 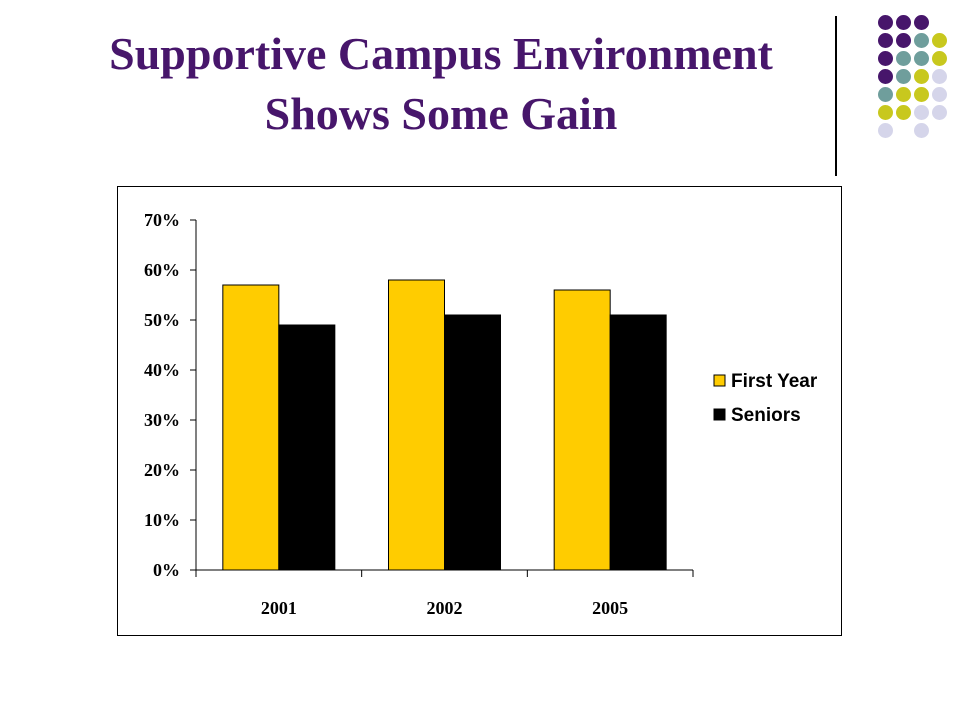 I want to click on legend-label: First Year, so click(x=774, y=381).